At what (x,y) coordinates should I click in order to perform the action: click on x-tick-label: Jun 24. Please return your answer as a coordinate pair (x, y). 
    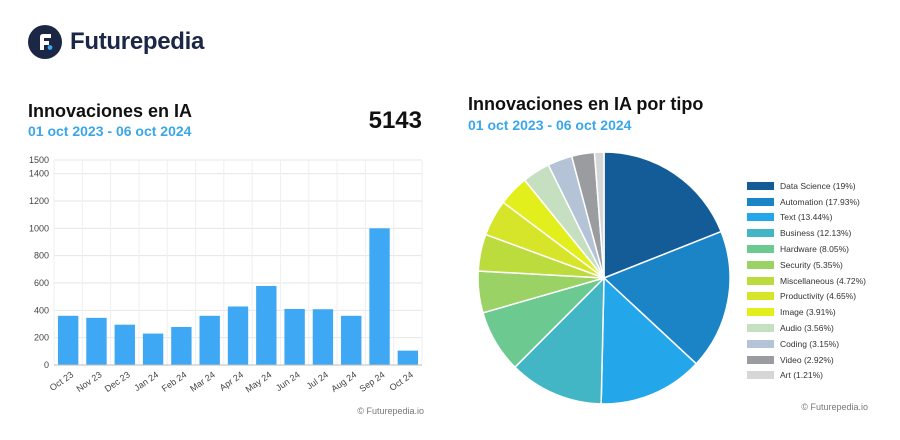
    Looking at the image, I should click on (288, 381).